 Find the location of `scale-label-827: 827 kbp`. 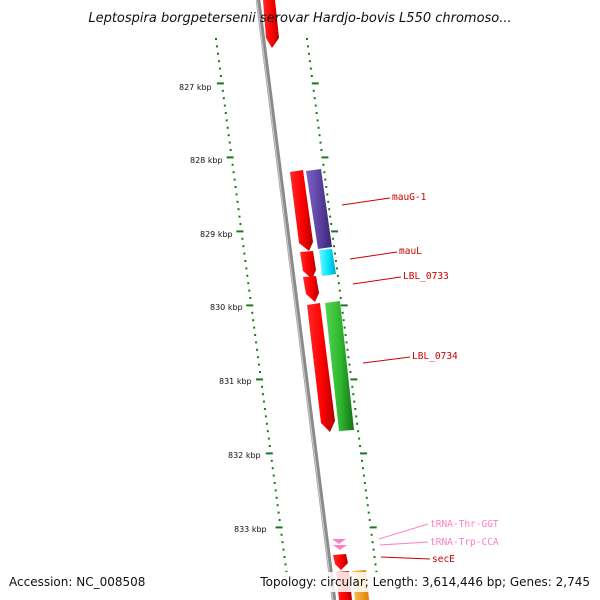

scale-label-827: 827 kbp is located at coordinates (195, 87).